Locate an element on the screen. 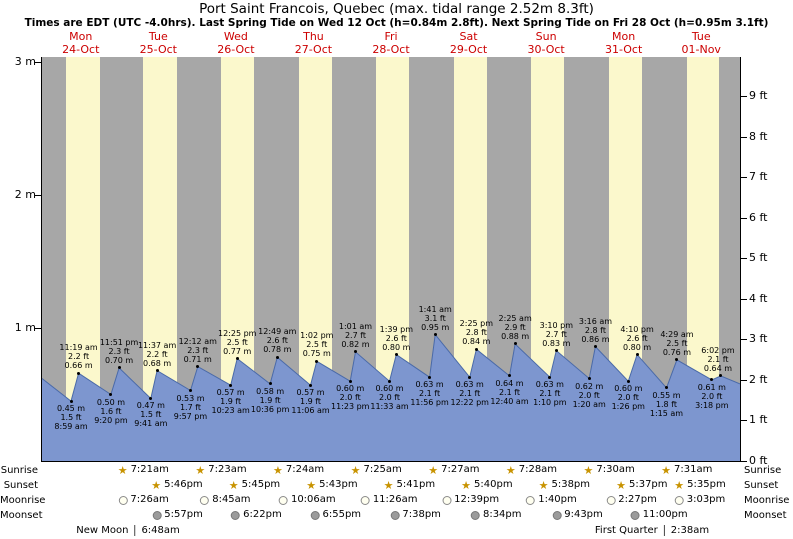 This screenshot has height=539, width=793. moonset-entry: 9:43pm is located at coordinates (577, 515).